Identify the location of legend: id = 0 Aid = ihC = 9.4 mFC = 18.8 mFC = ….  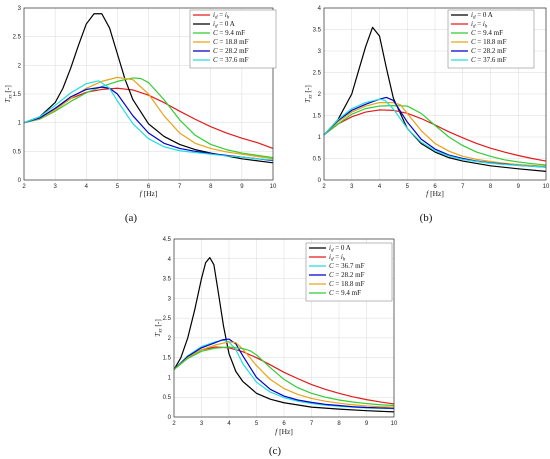
(491, 39).